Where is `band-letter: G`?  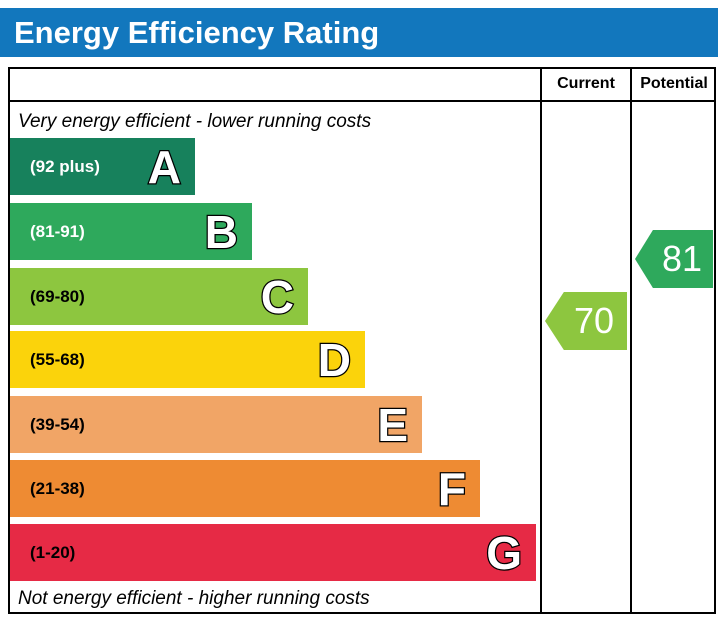 band-letter: G is located at coordinates (504, 553).